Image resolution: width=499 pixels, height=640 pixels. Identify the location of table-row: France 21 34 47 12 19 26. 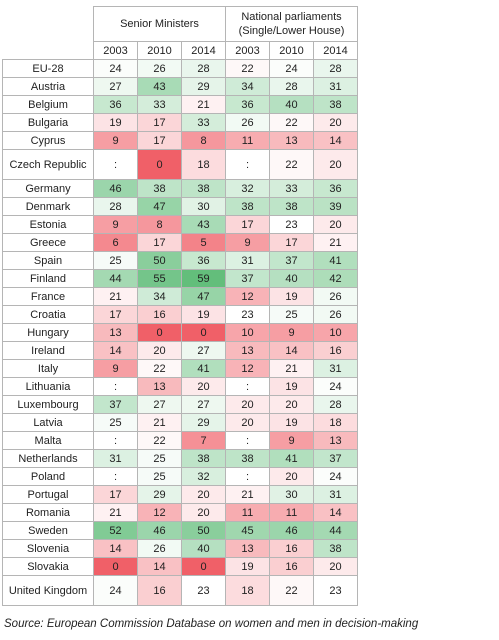
(180, 296).